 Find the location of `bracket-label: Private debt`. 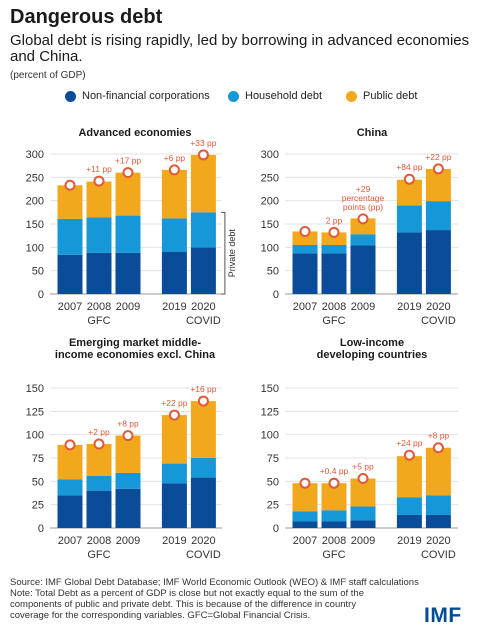

bracket-label: Private debt is located at coordinates (232, 253).